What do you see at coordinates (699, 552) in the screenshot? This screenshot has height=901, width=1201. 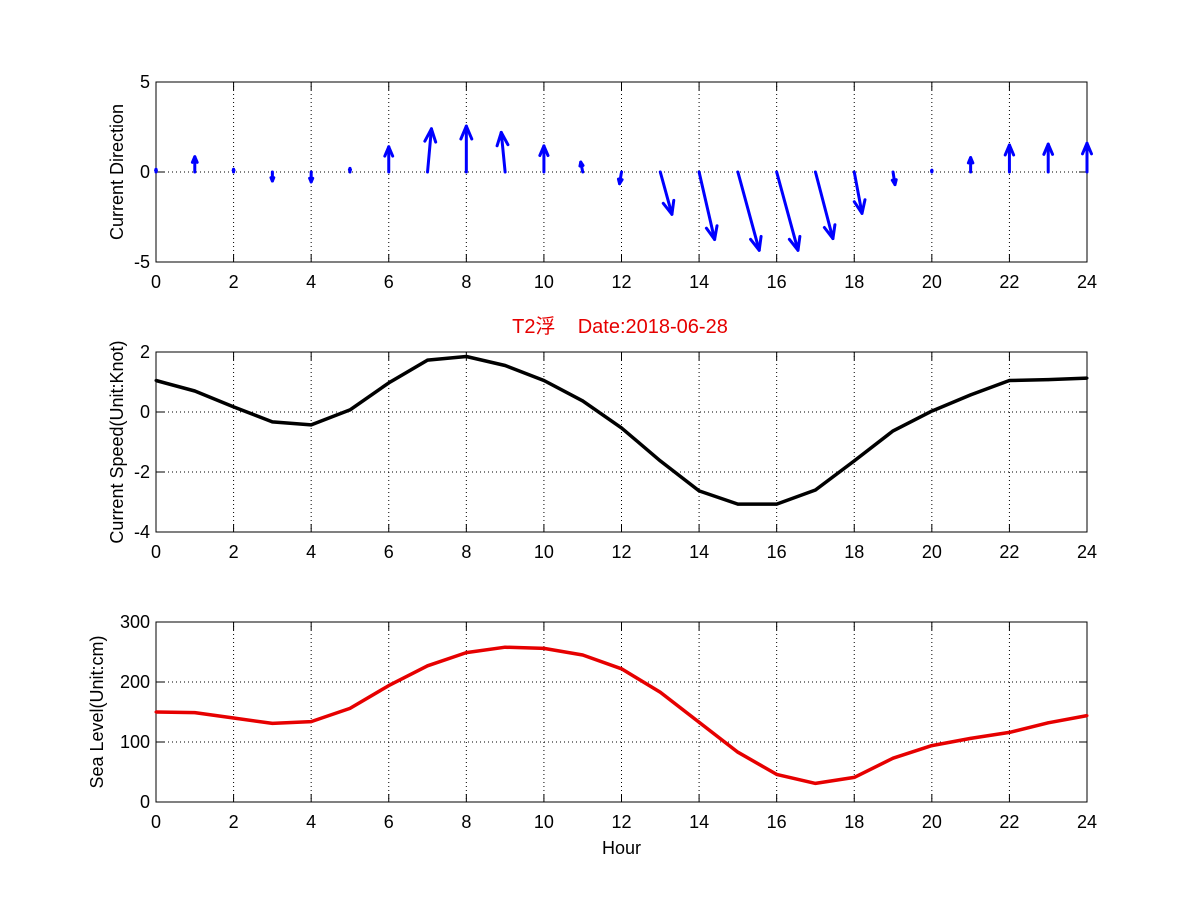 I see `x-tick-label: 14` at bounding box center [699, 552].